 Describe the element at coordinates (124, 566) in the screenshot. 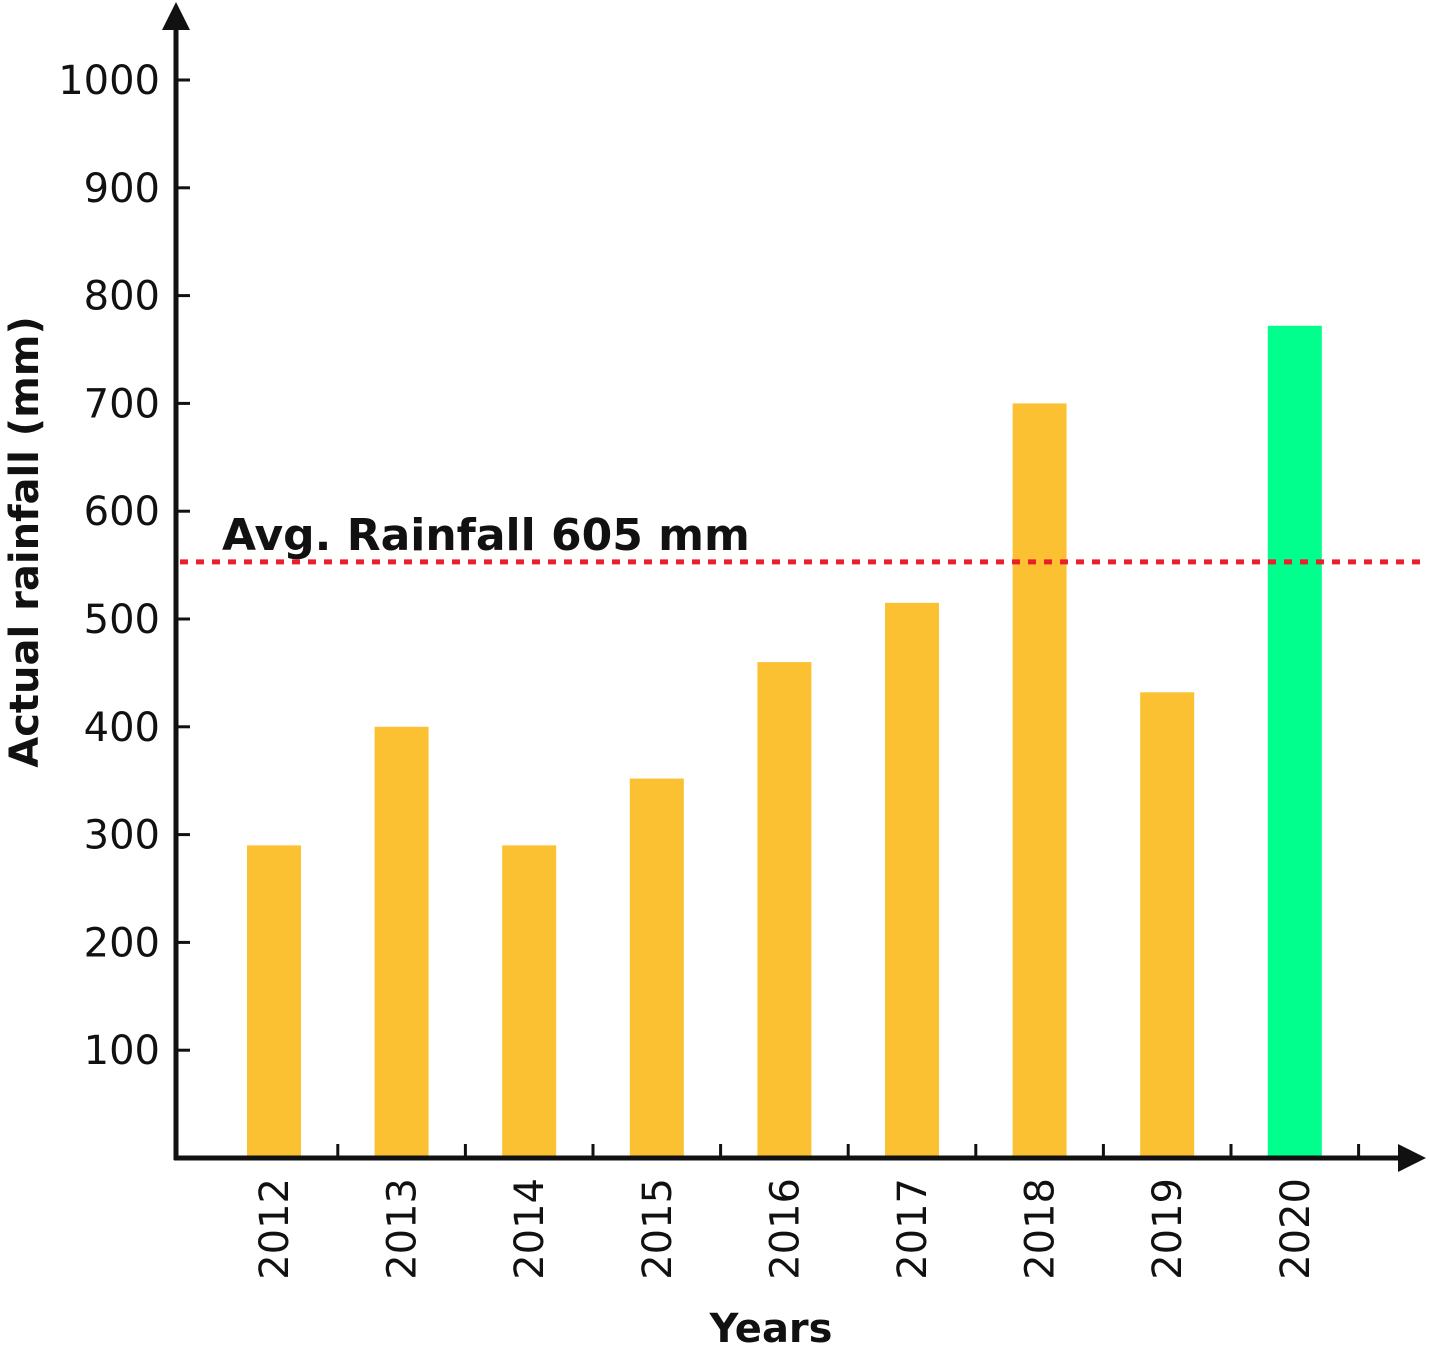

I see `y-ticks-group: 100 200 300 400 500 600 700 800 900 1000` at that location.